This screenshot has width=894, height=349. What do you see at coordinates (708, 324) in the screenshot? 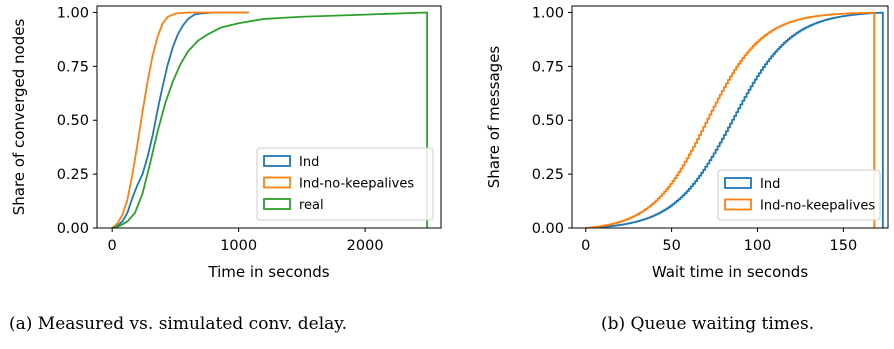
I see `caption-b: (b) Queue waiting times.` at bounding box center [708, 324].